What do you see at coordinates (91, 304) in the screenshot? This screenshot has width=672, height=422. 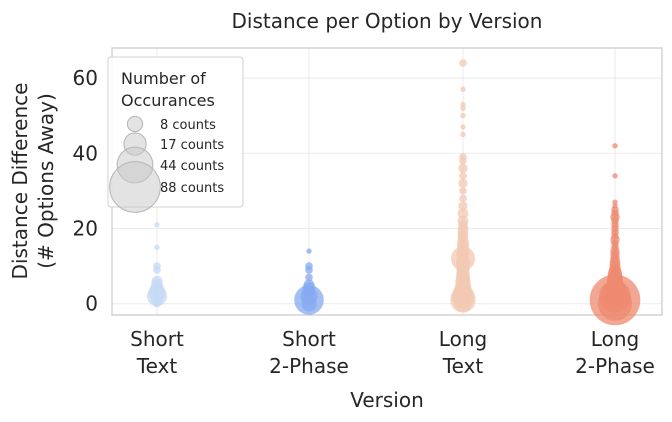 I see `y-tick-label: 0` at bounding box center [91, 304].